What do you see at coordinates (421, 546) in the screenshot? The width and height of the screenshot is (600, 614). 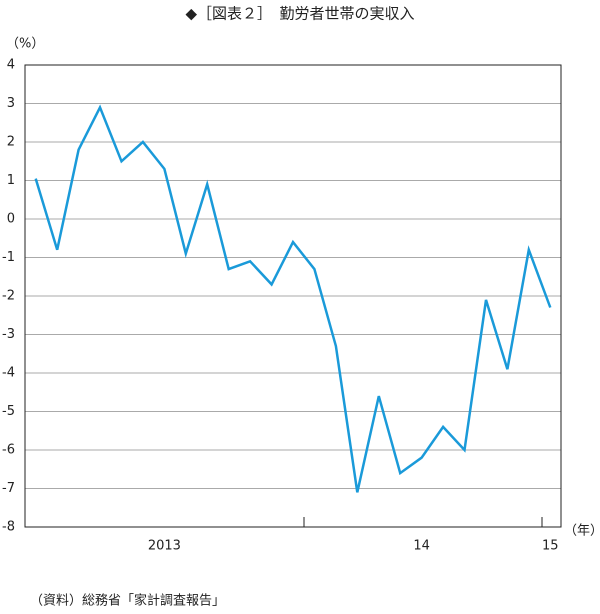 I see `x-tick-label: 14` at bounding box center [421, 546].